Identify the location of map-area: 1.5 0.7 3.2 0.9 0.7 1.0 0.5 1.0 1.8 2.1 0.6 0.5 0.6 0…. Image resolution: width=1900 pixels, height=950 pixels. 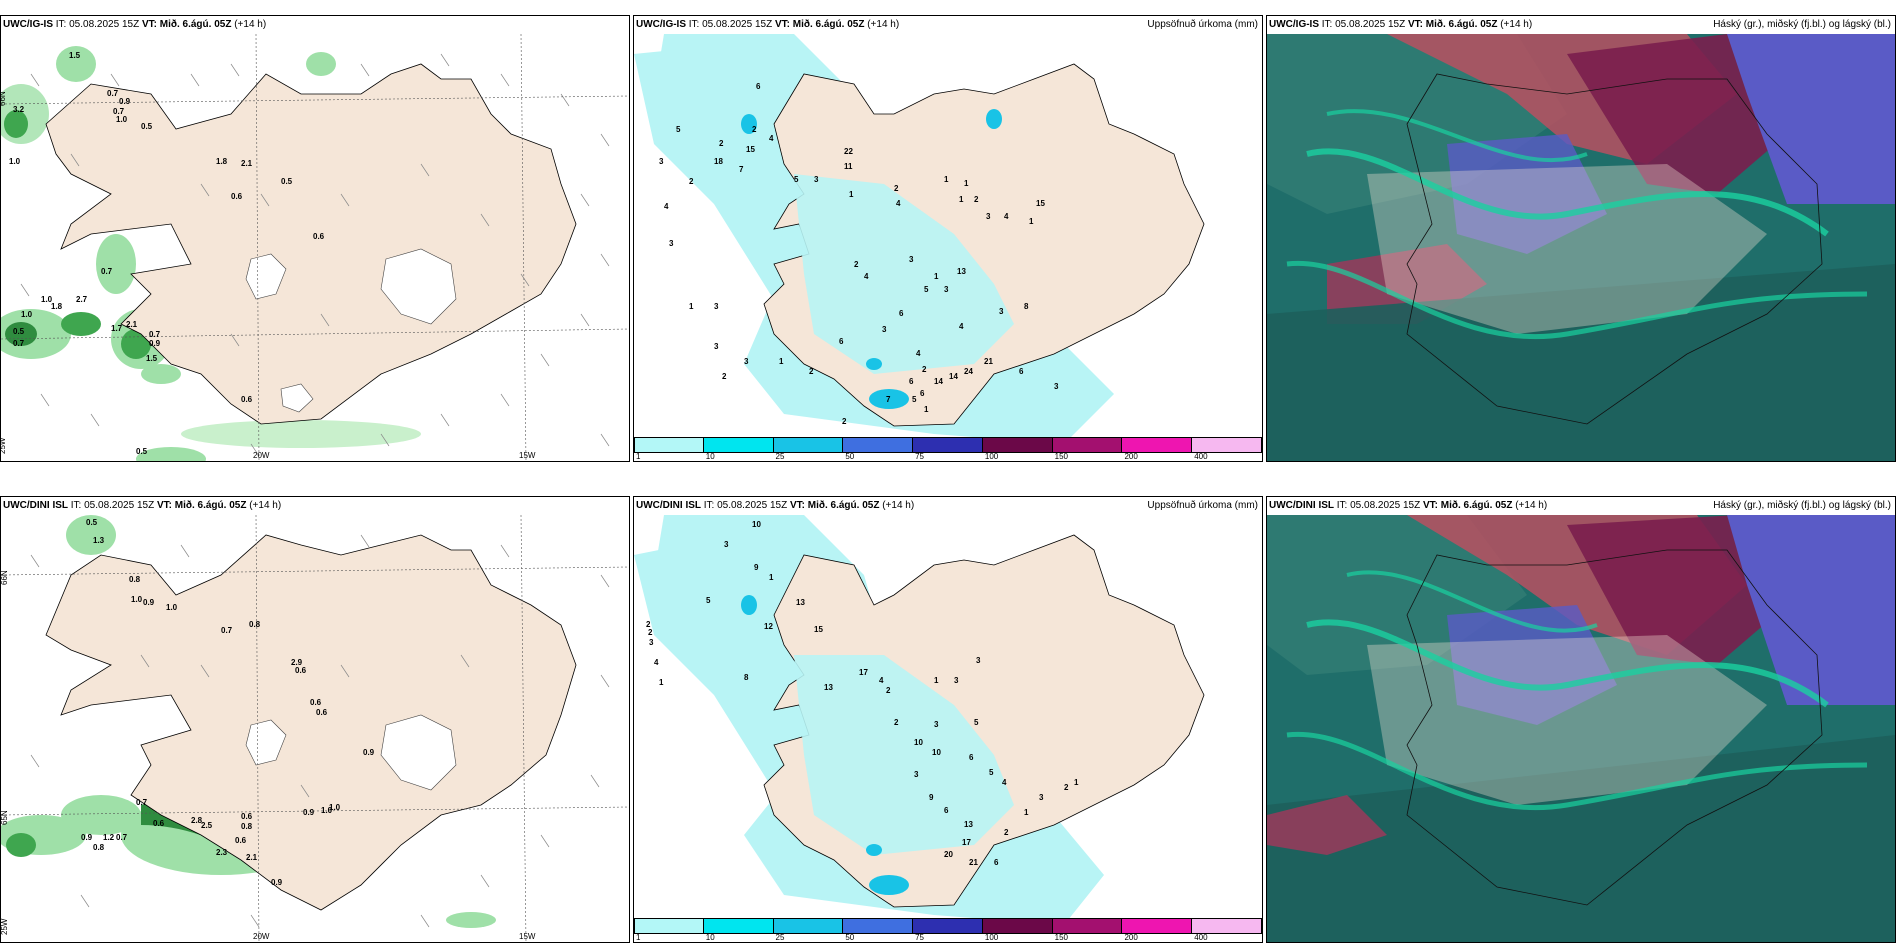
(315, 247).